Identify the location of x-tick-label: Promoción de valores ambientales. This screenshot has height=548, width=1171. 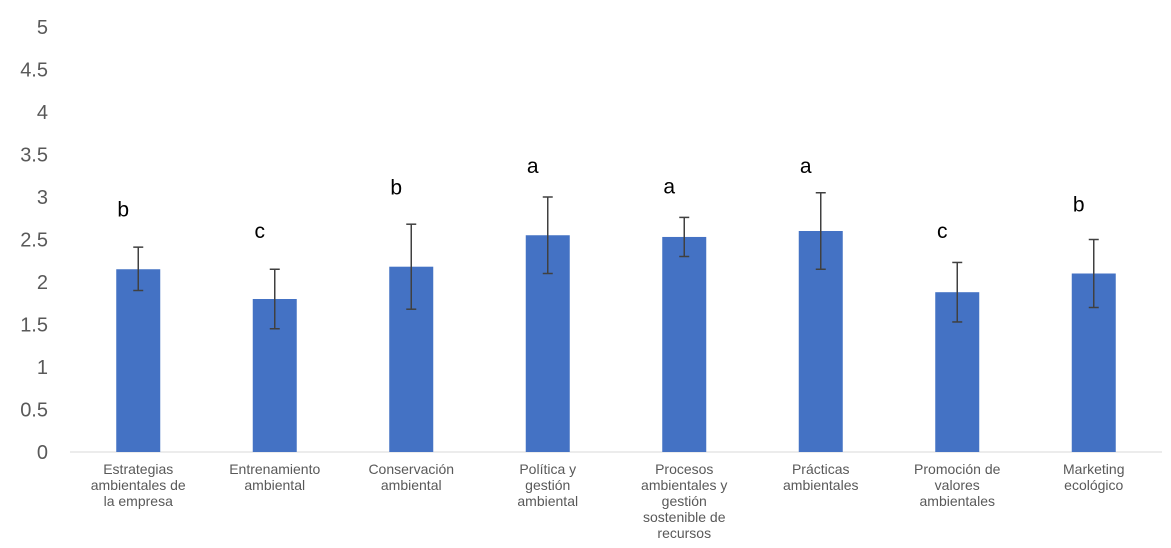
(957, 485).